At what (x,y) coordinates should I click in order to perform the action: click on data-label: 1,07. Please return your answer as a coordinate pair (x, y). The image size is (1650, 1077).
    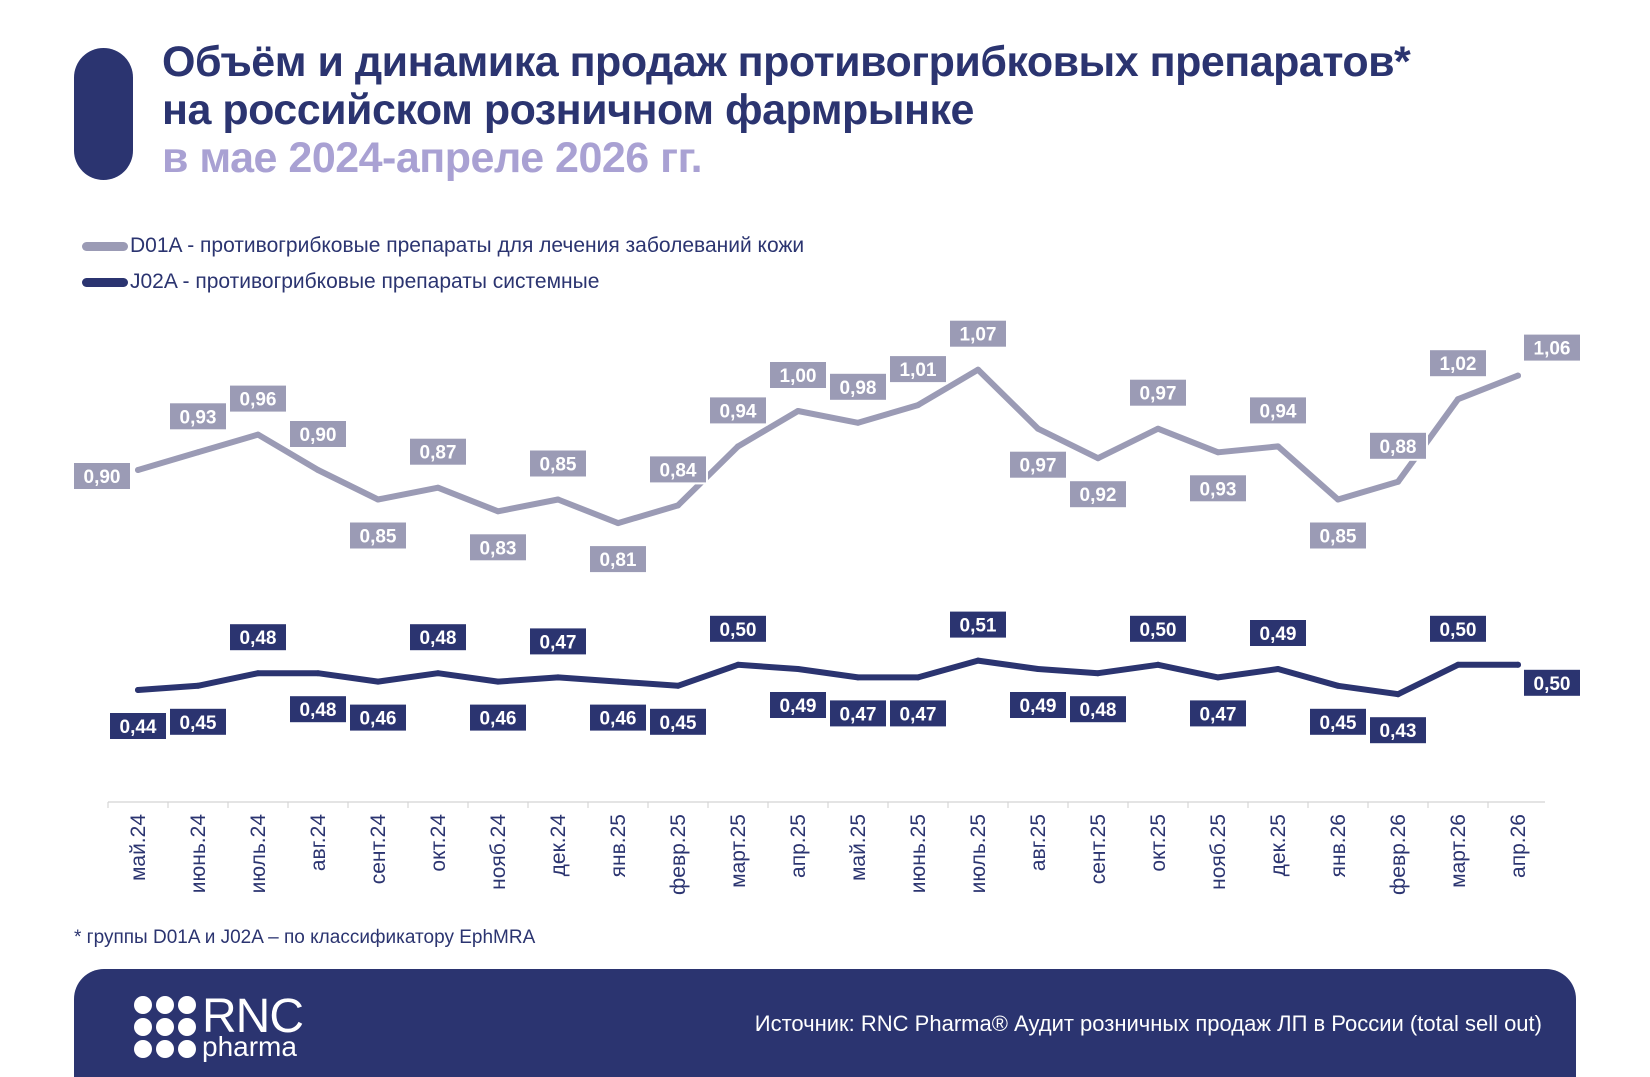
    Looking at the image, I should click on (978, 333).